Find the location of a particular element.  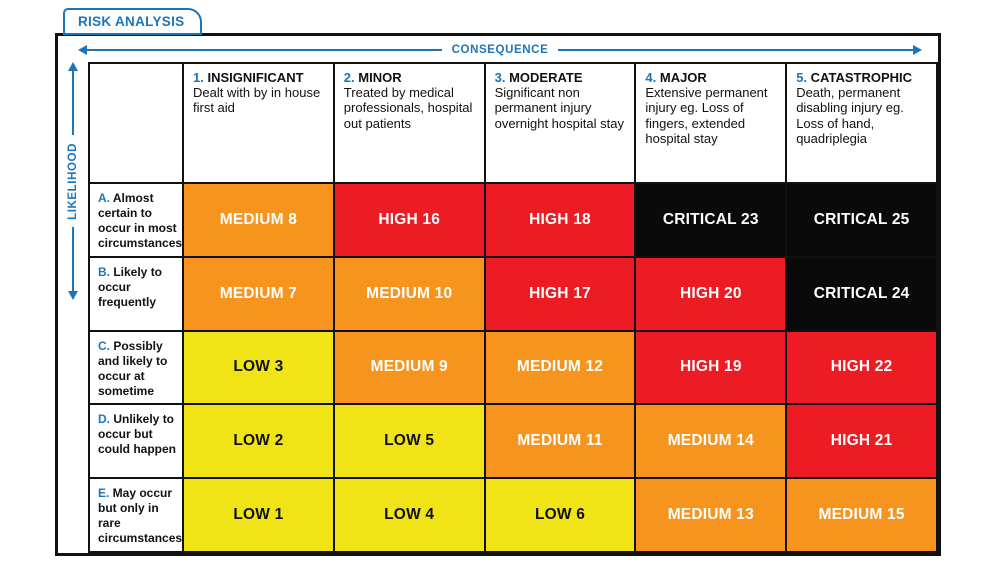

tab-label: RISK ANALYSIS is located at coordinates (131, 21).